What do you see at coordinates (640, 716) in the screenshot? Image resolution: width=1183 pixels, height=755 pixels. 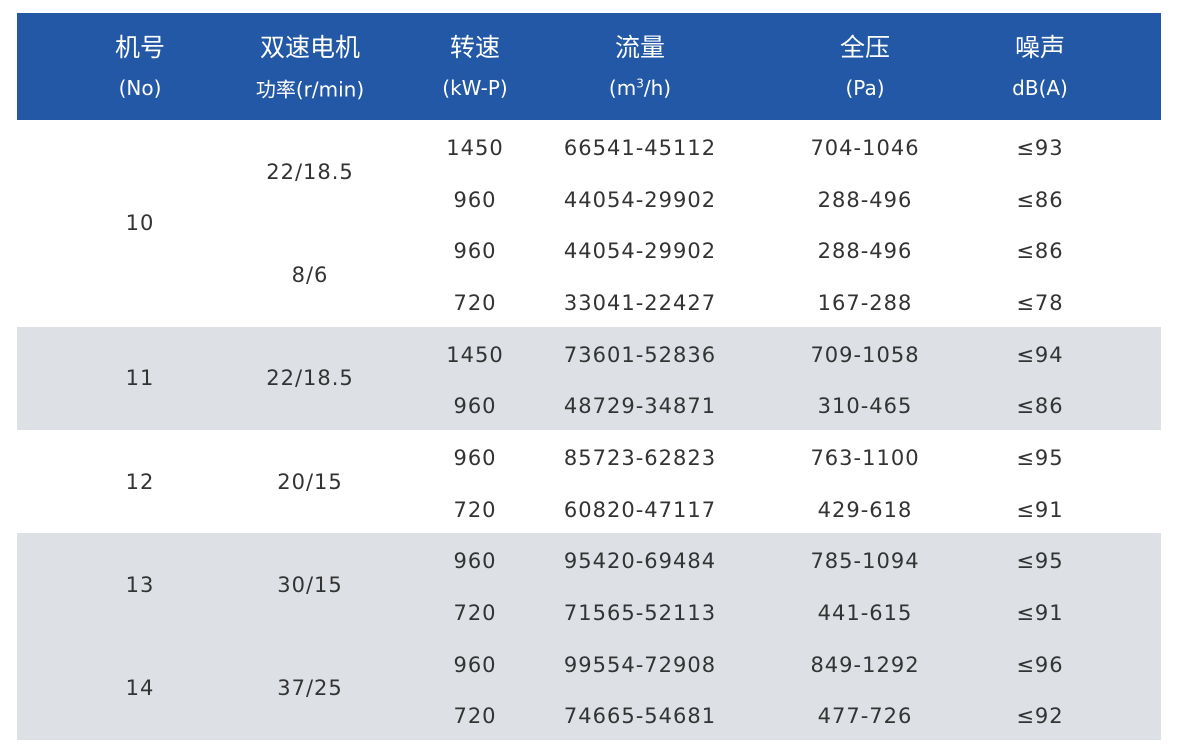 I see `table-cell: 74665-54681` at bounding box center [640, 716].